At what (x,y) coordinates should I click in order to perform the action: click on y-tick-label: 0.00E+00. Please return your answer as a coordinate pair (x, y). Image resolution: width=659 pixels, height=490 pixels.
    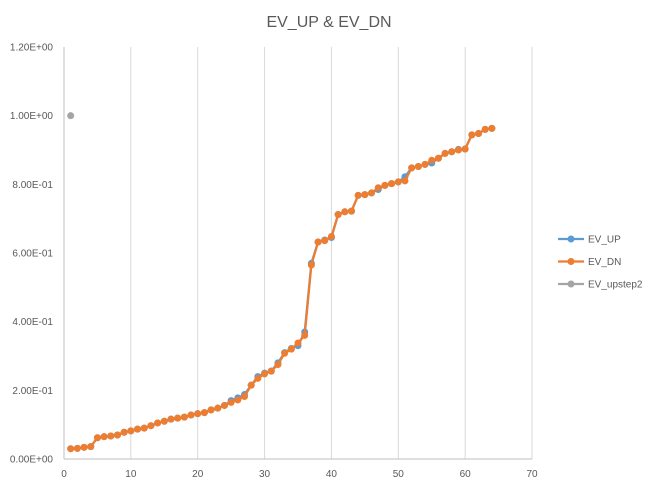
    Looking at the image, I should click on (32, 460).